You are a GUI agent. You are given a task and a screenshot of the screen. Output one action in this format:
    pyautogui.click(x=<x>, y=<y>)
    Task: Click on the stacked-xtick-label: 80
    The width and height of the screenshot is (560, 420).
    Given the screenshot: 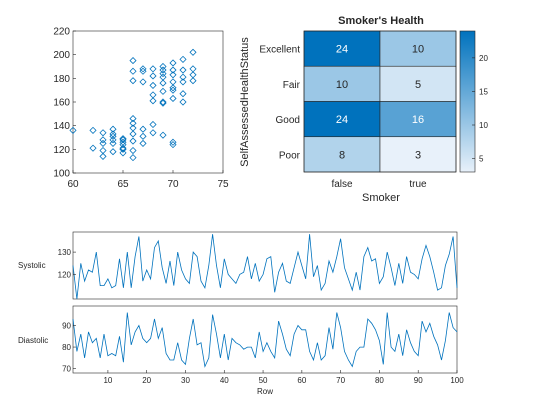 What is the action you would take?
    pyautogui.click(x=379, y=380)
    